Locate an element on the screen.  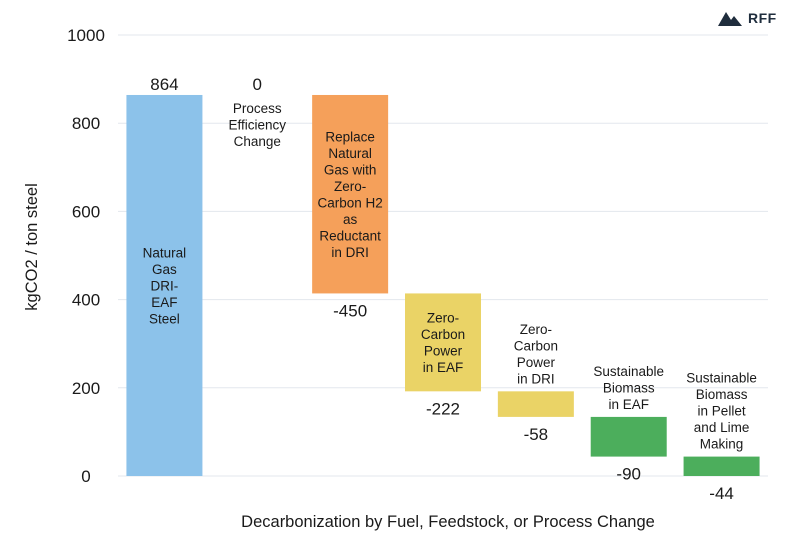
bar-value-label: -450 is located at coordinates (350, 310).